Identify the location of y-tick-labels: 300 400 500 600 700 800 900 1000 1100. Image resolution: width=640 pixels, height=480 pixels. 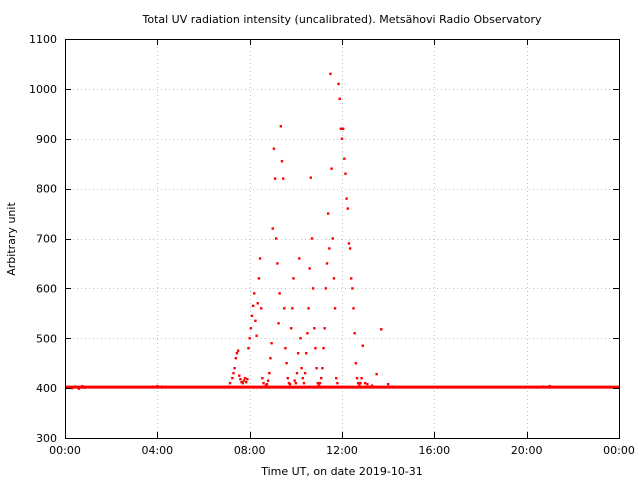
(43, 239).